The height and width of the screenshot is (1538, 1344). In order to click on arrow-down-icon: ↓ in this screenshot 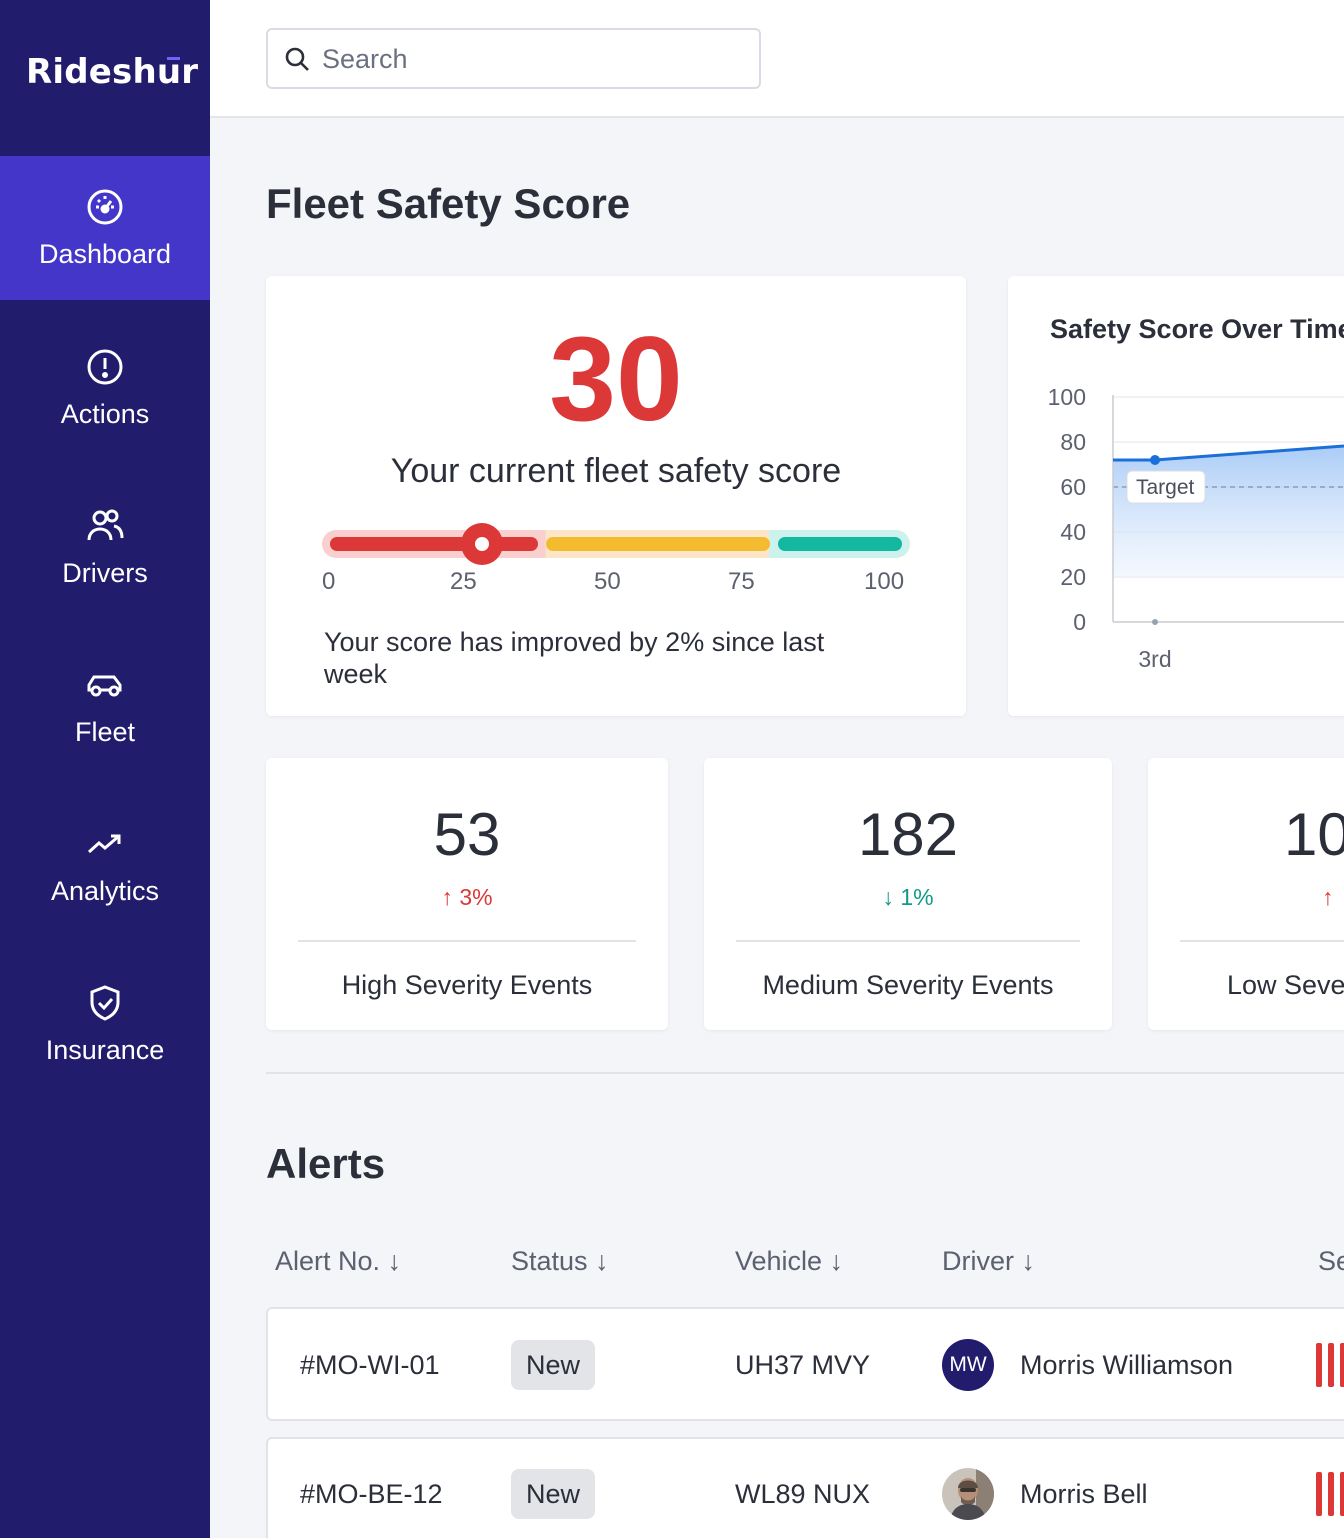, I will do `click(888, 897)`.